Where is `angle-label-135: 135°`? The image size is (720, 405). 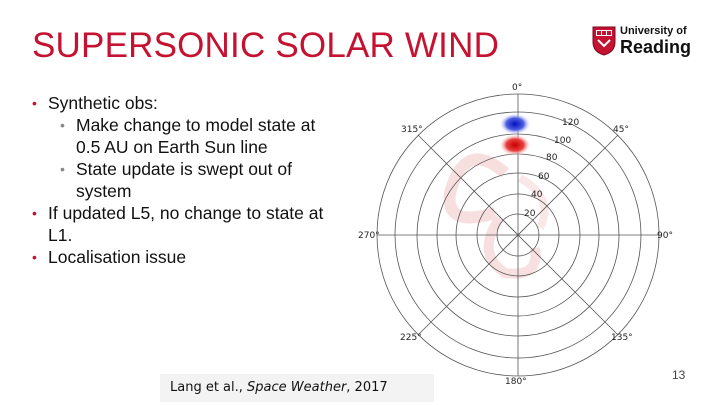 angle-label-135: 135° is located at coordinates (622, 338).